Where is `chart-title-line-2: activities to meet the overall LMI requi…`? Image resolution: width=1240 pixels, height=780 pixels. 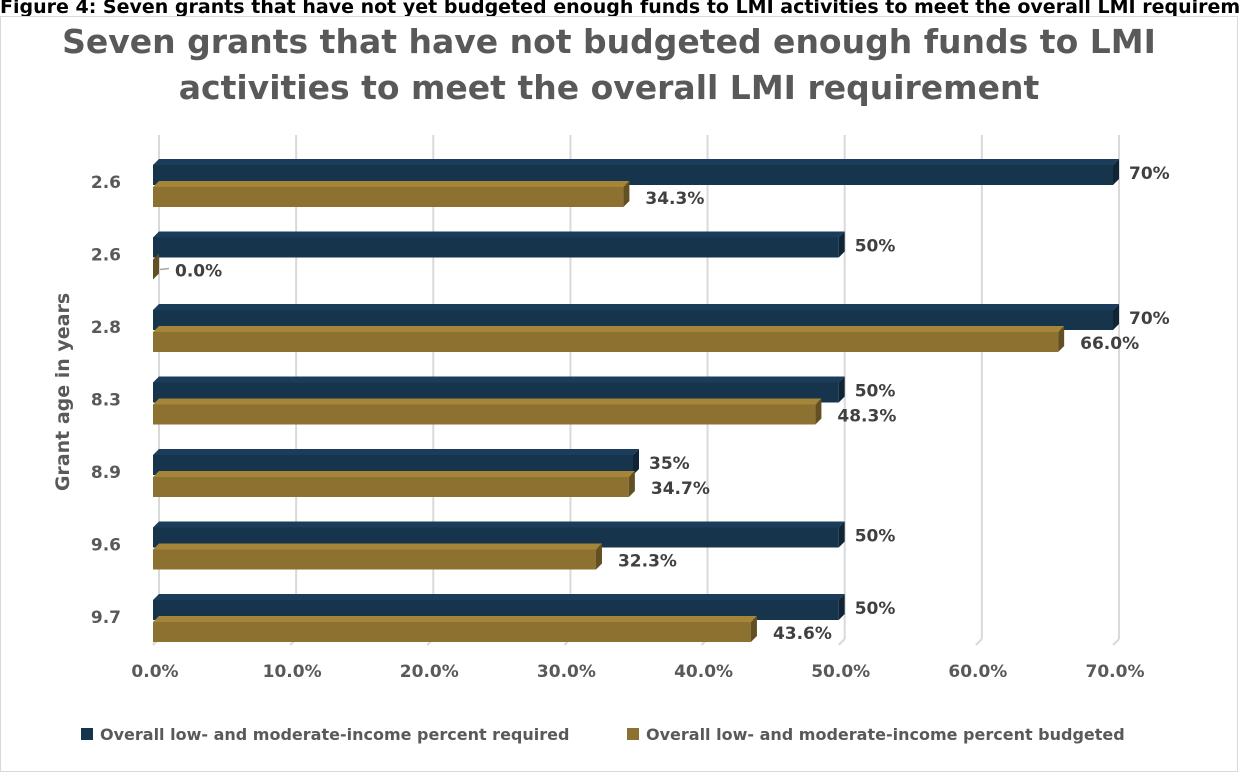
chart-title-line-2: activities to meet the overall LMI requi… is located at coordinates (609, 87).